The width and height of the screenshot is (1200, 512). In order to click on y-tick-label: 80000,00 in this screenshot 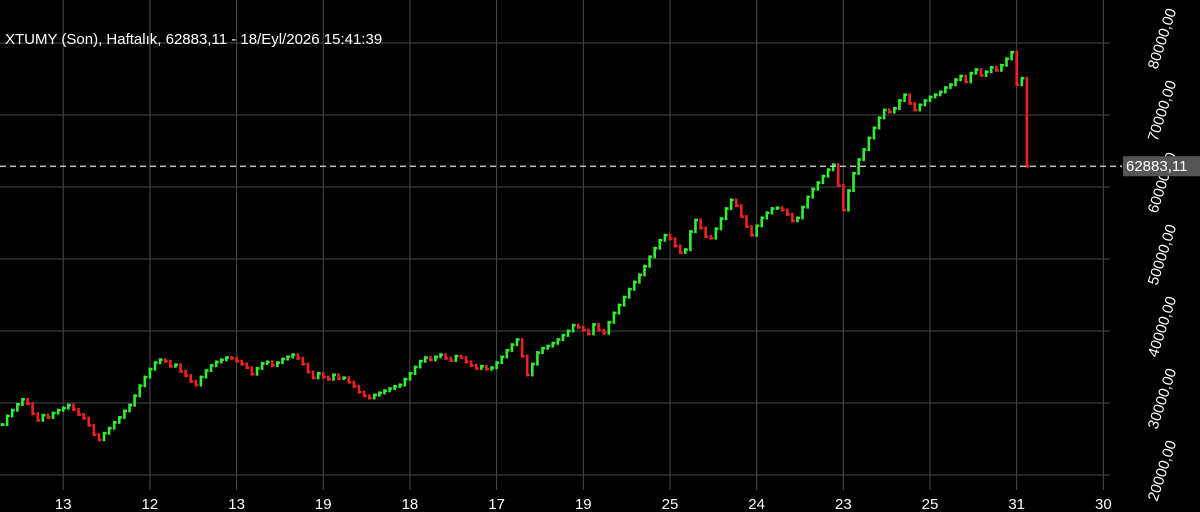, I will do `click(1163, 38)`.